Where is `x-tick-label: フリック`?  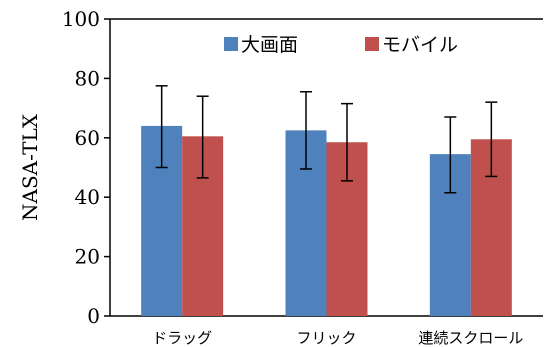 x-tick-label: フリック is located at coordinates (326, 338).